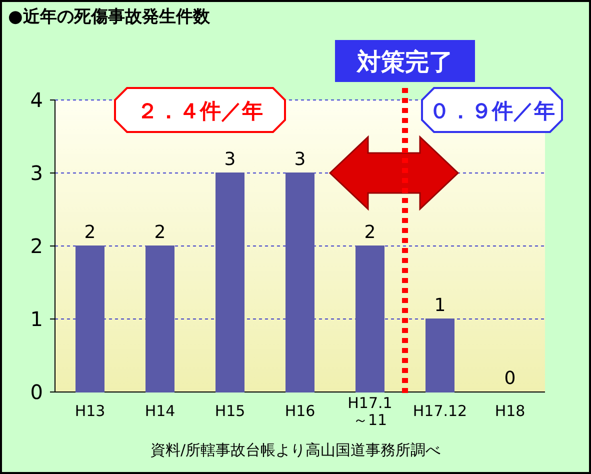  What do you see at coordinates (404, 62) in the screenshot?
I see `text: 対策完了` at bounding box center [404, 62].